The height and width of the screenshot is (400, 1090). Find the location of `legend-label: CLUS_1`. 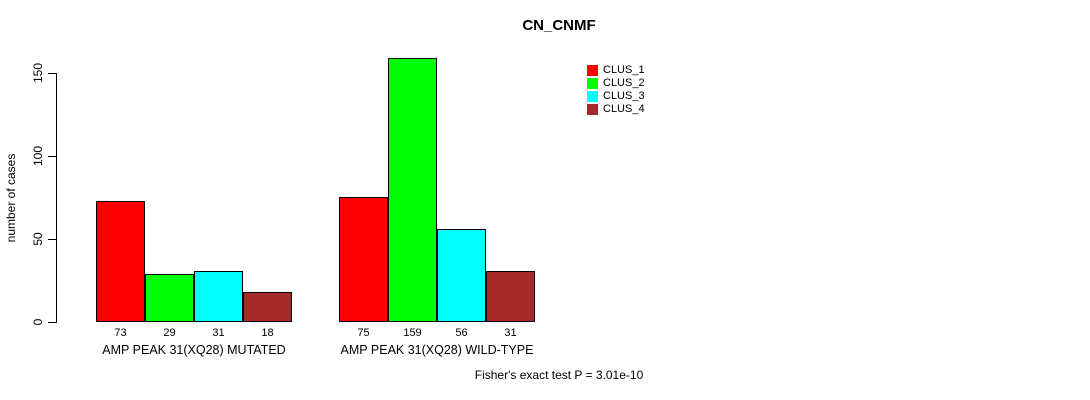

legend-label: CLUS_1 is located at coordinates (624, 70).